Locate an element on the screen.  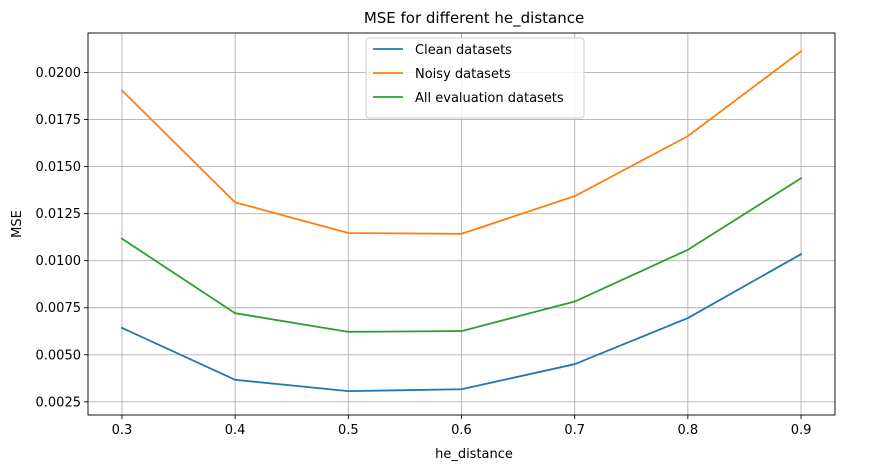
y-tick-label: 0.0100 is located at coordinates (59, 261).